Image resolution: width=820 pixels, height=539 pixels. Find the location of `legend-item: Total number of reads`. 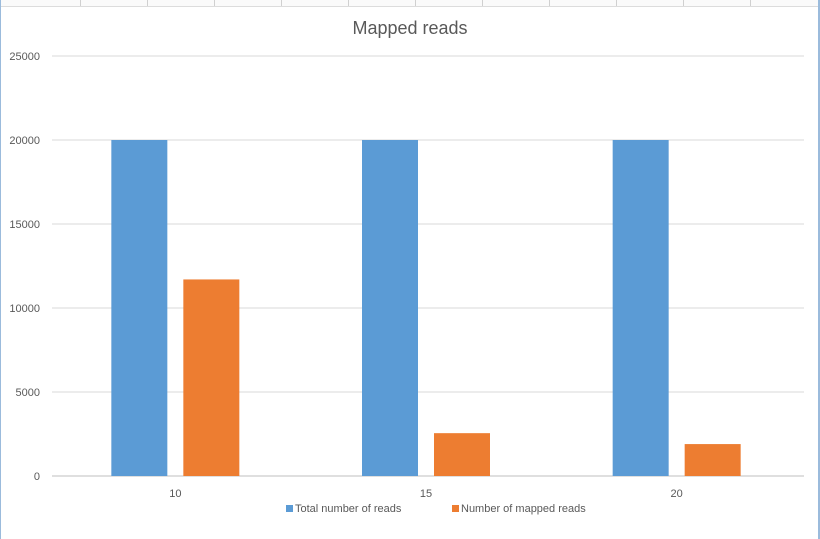

legend-item: Total number of reads is located at coordinates (344, 509).